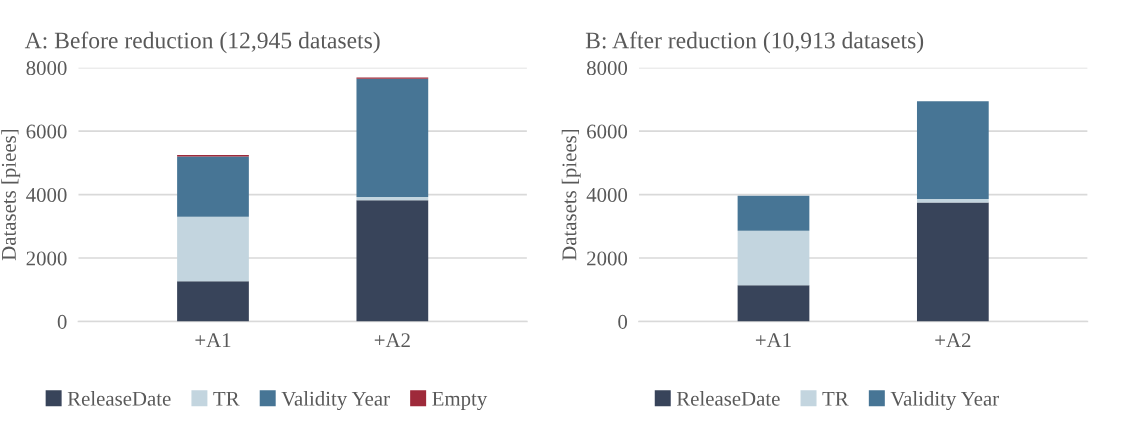 The image size is (1121, 423). What do you see at coordinates (460, 401) in the screenshot?
I see `legend-label: Empty` at bounding box center [460, 401].